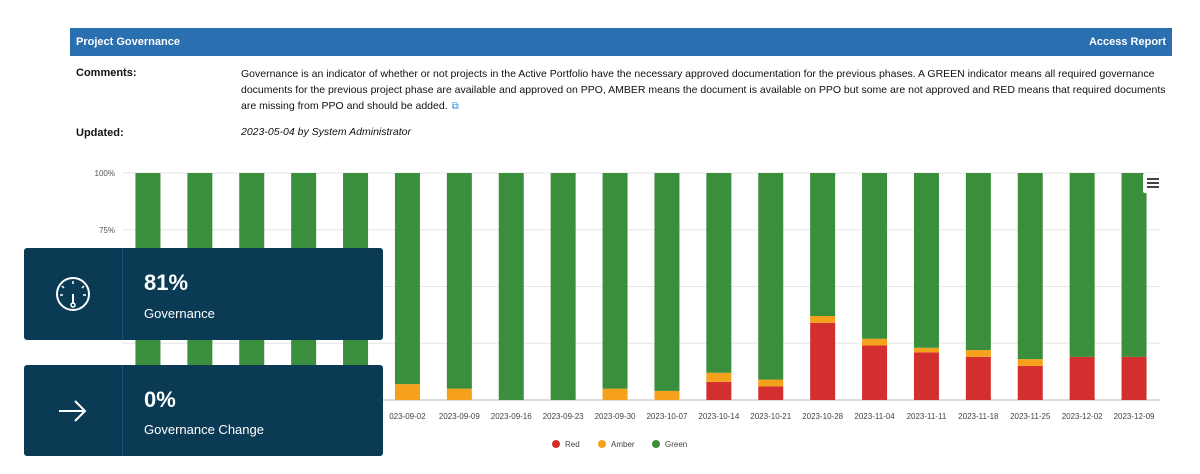 The width and height of the screenshot is (1200, 474). What do you see at coordinates (455, 106) in the screenshot?
I see `external-link-icon: ⧉` at bounding box center [455, 106].